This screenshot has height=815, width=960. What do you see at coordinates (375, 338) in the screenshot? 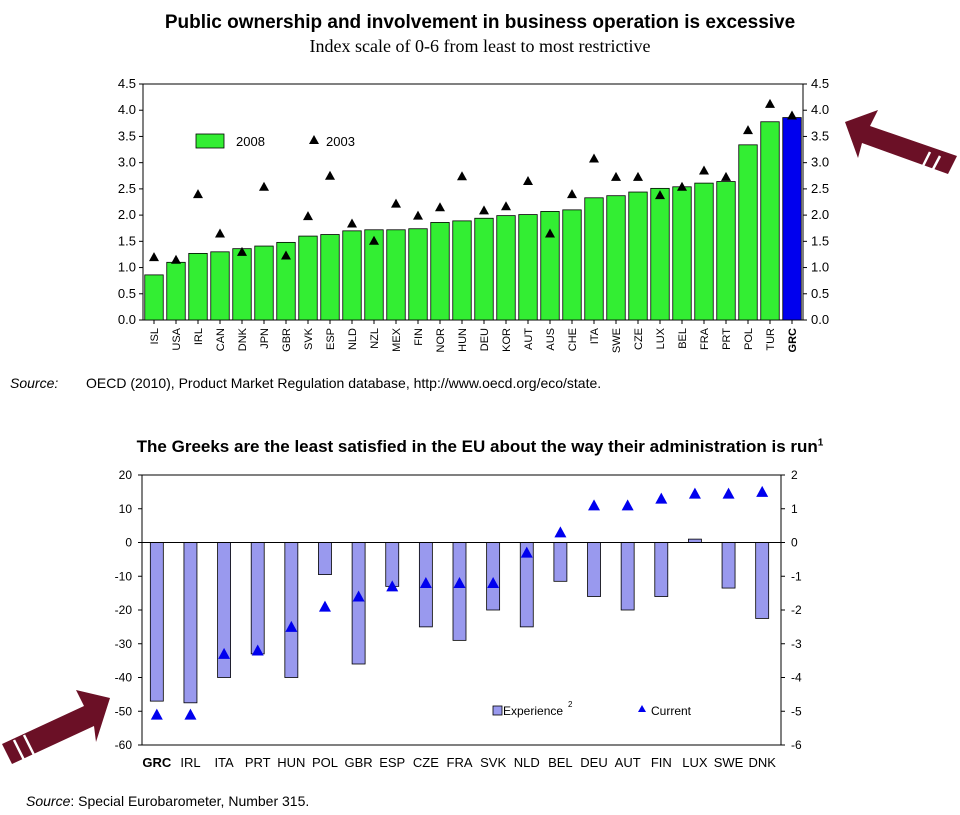
I see `x-tick-label: NZL` at bounding box center [375, 338].